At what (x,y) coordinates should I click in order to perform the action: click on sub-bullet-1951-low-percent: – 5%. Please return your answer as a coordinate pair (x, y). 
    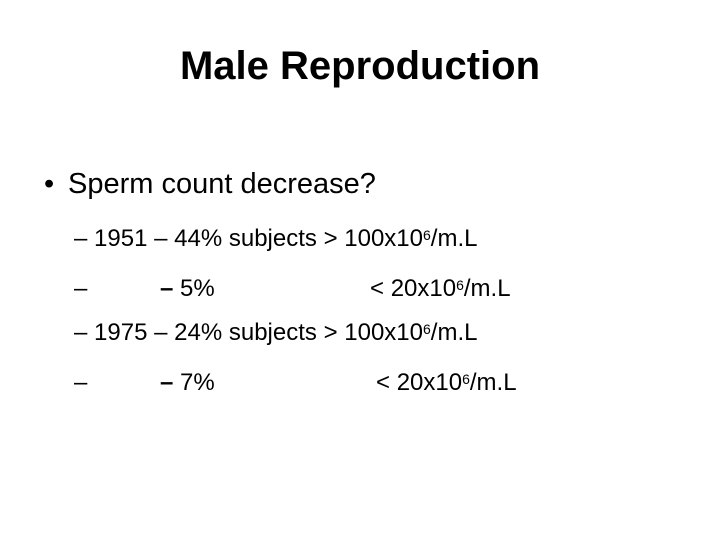
    Looking at the image, I should click on (187, 289).